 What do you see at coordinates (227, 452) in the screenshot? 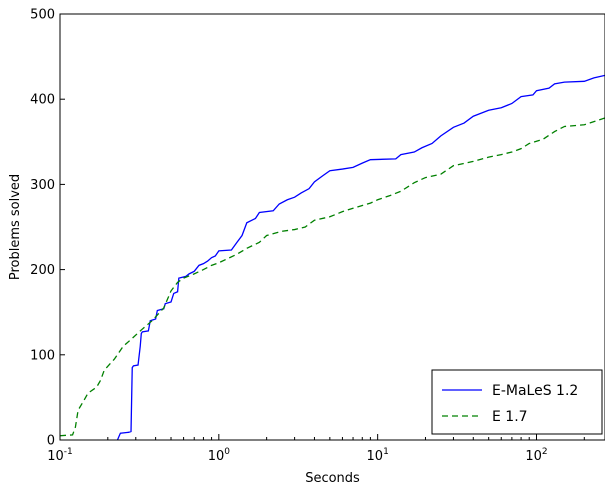
I see `x-tick-exponent: 0` at bounding box center [227, 452].